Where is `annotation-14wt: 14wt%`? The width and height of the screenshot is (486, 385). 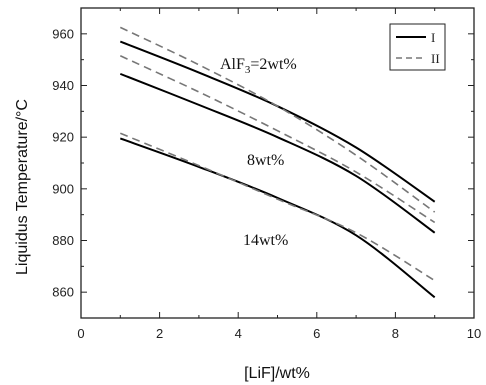
annotation-14wt: 14wt% is located at coordinates (265, 240).